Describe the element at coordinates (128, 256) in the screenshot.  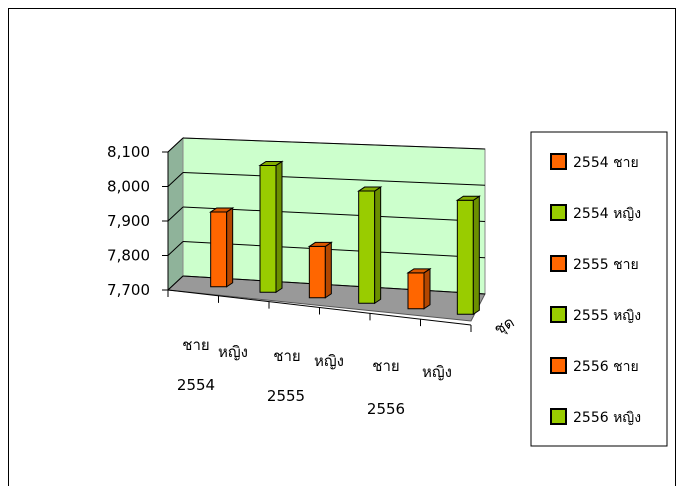
I see `y-tick-label: 7,800` at that location.